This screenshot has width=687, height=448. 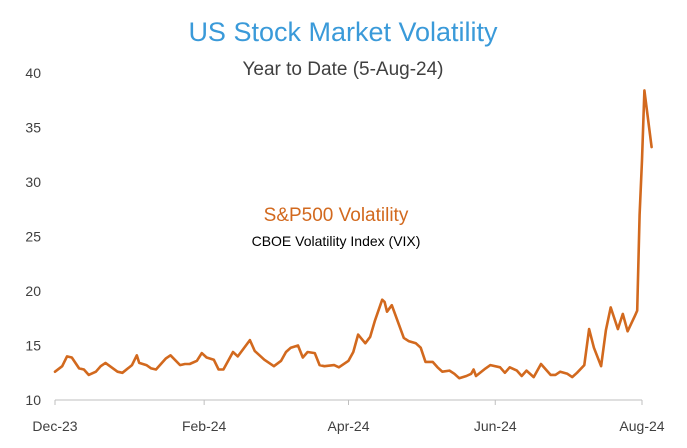 I want to click on y-tick-label: 30, so click(x=33, y=182).